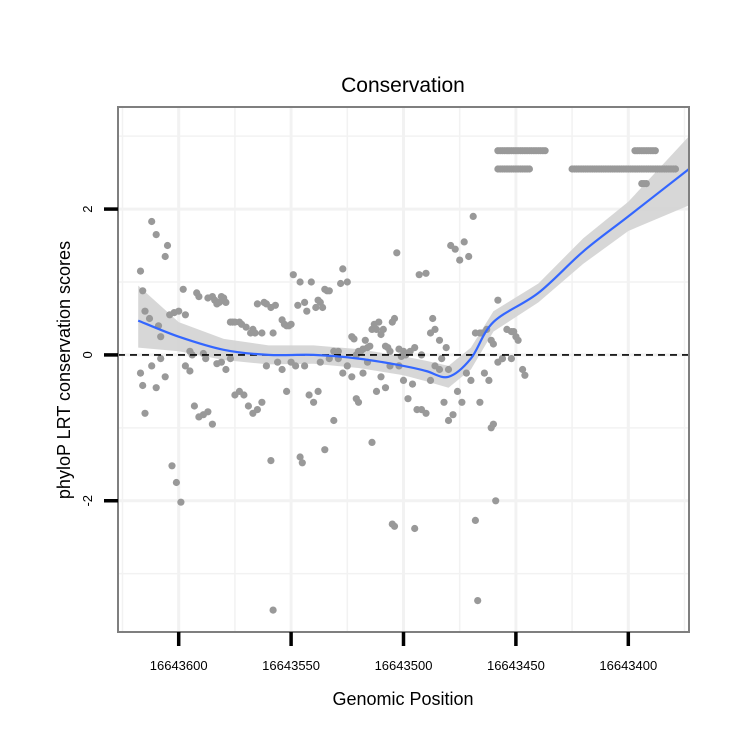 This screenshot has width=750, height=750. What do you see at coordinates (403, 85) in the screenshot?
I see `chart-title: Conservation` at bounding box center [403, 85].